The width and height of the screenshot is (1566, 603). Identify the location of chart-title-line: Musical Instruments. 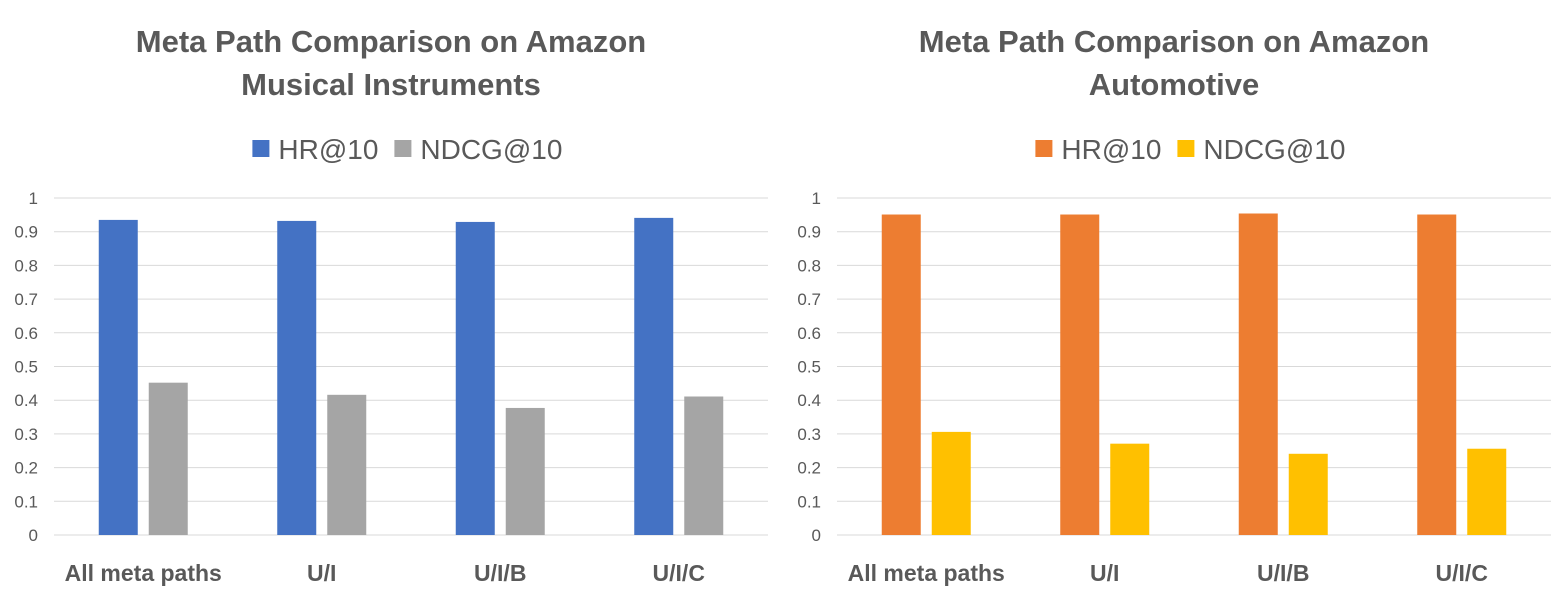
(391, 84).